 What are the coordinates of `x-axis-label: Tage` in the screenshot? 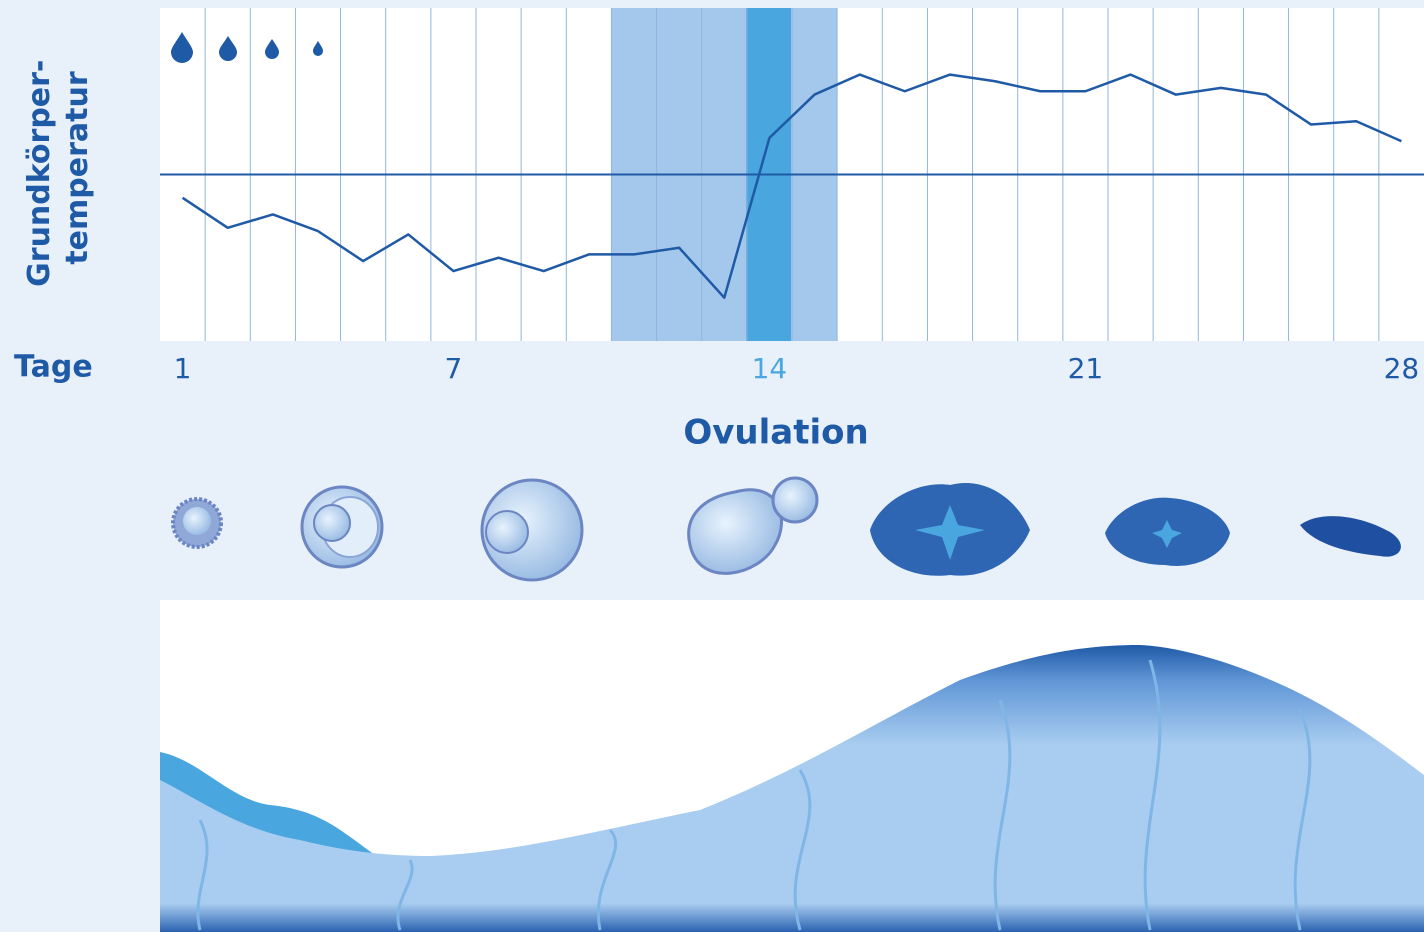 It's located at (53, 367).